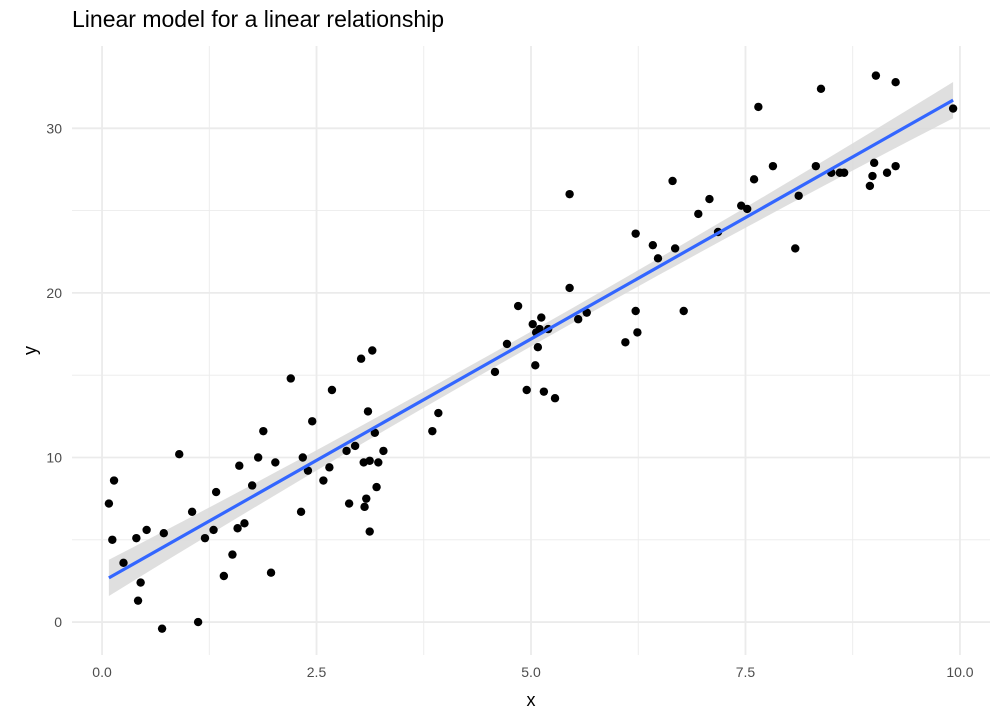  I want to click on y-tick-label: 20, so click(54, 293).